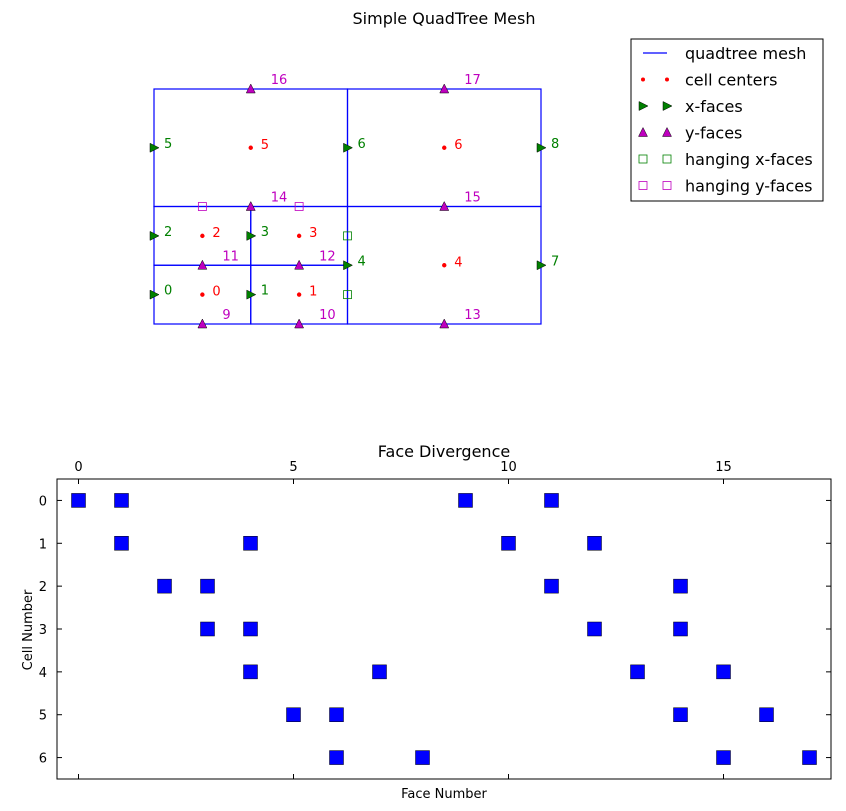  Describe the element at coordinates (43, 587) in the screenshot. I see `y-tick-label-2: 2` at that location.